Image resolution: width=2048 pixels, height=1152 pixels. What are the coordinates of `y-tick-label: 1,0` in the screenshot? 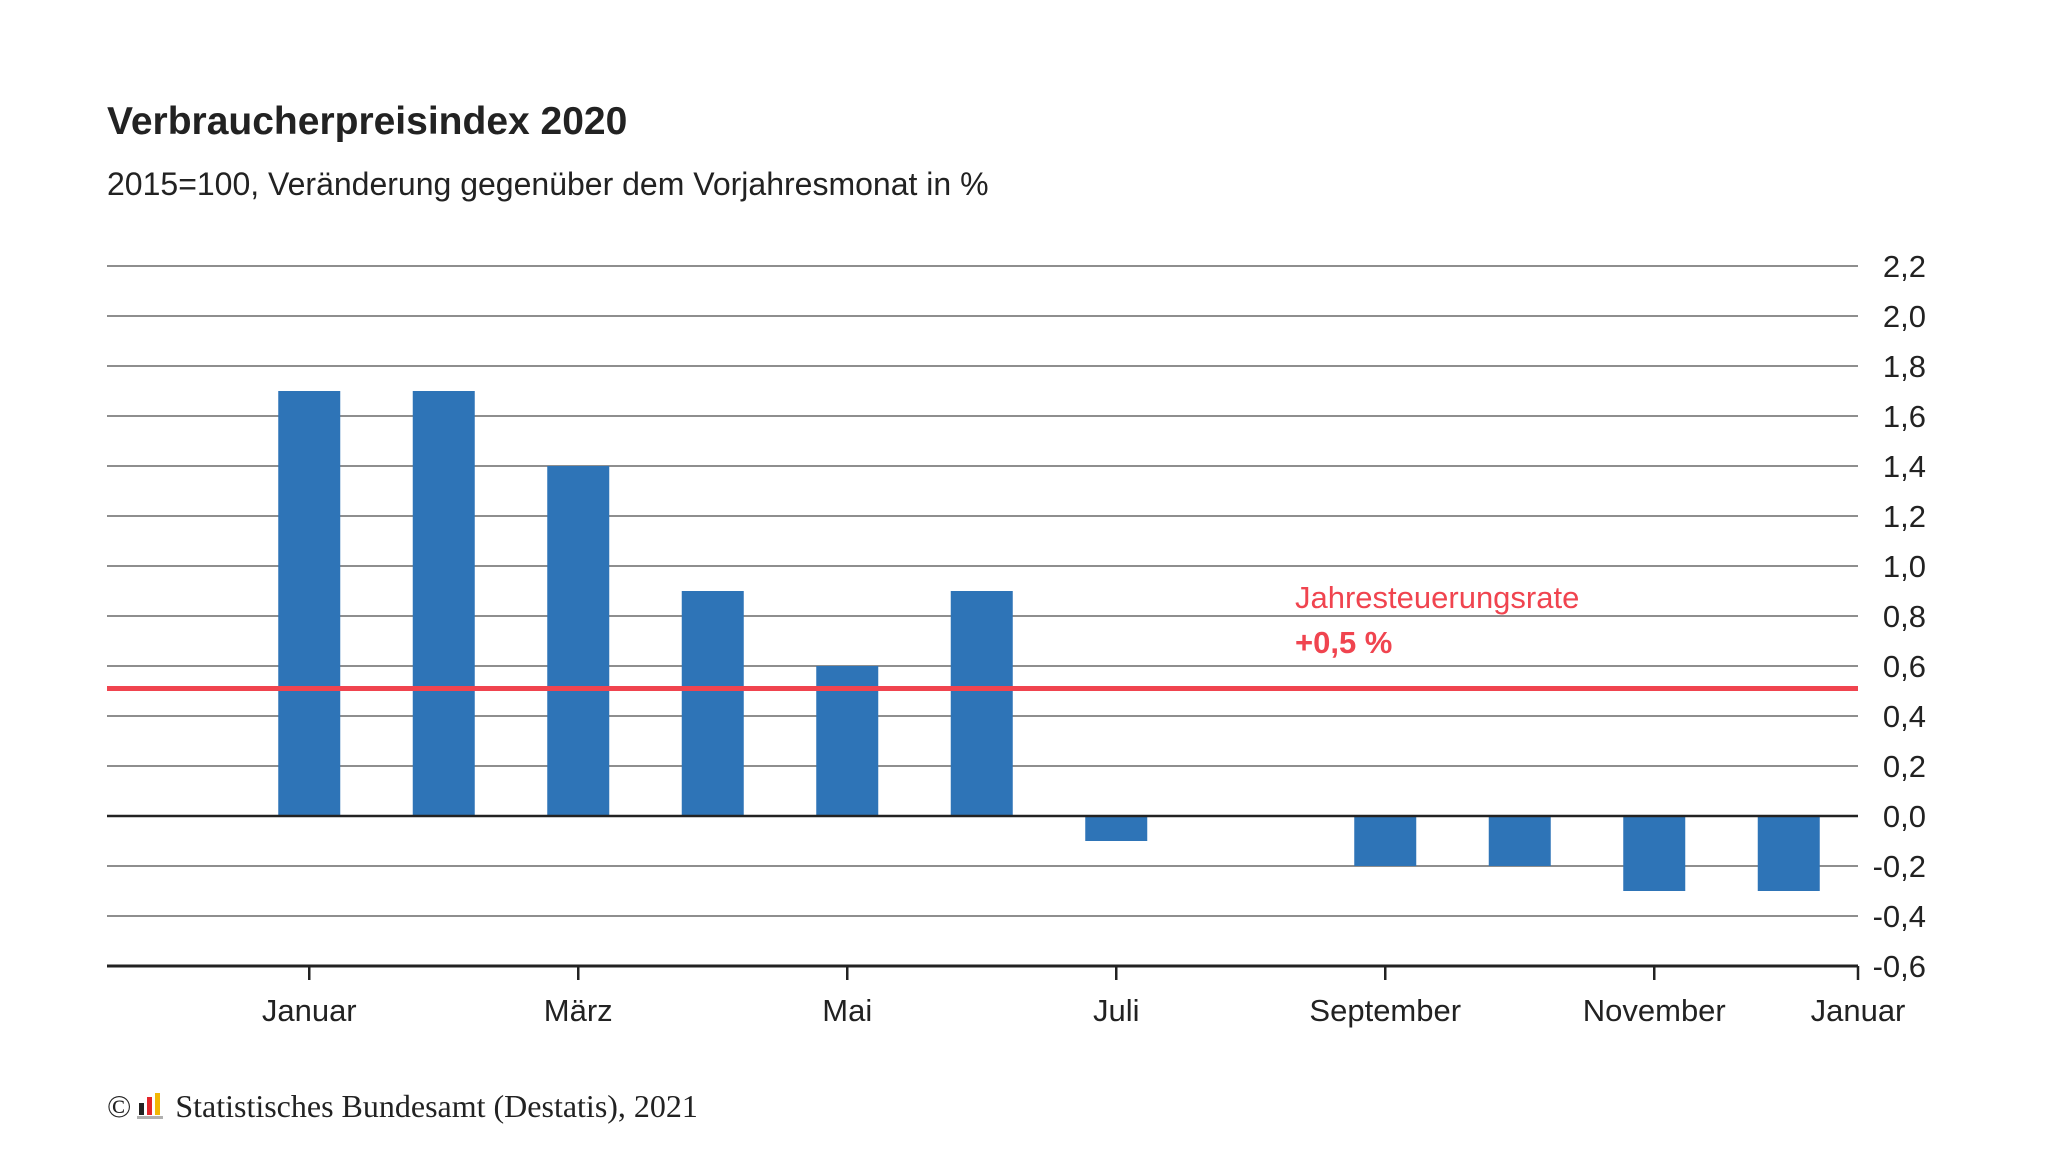 It's located at (1904, 566).